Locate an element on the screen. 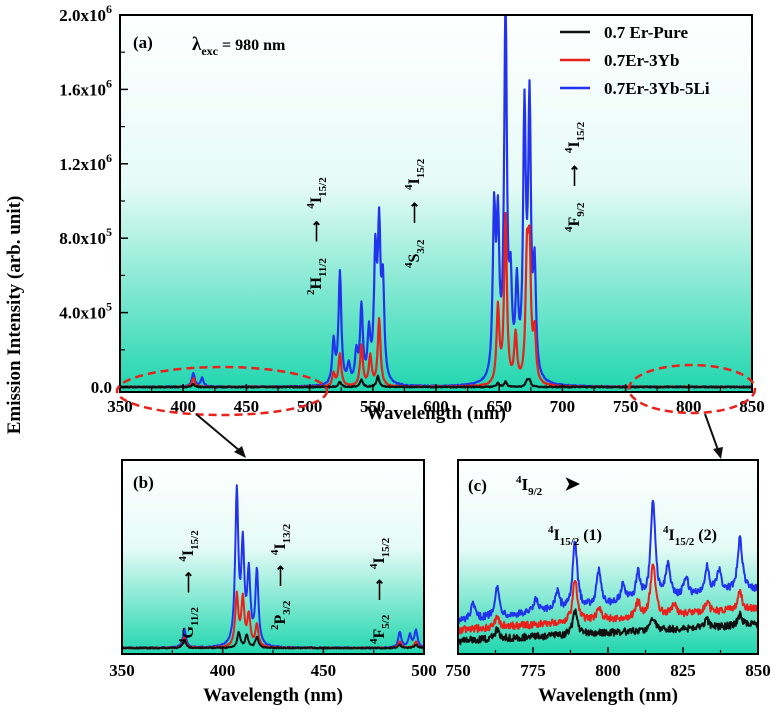  b-xtick-label: 500 is located at coordinates (424, 670).